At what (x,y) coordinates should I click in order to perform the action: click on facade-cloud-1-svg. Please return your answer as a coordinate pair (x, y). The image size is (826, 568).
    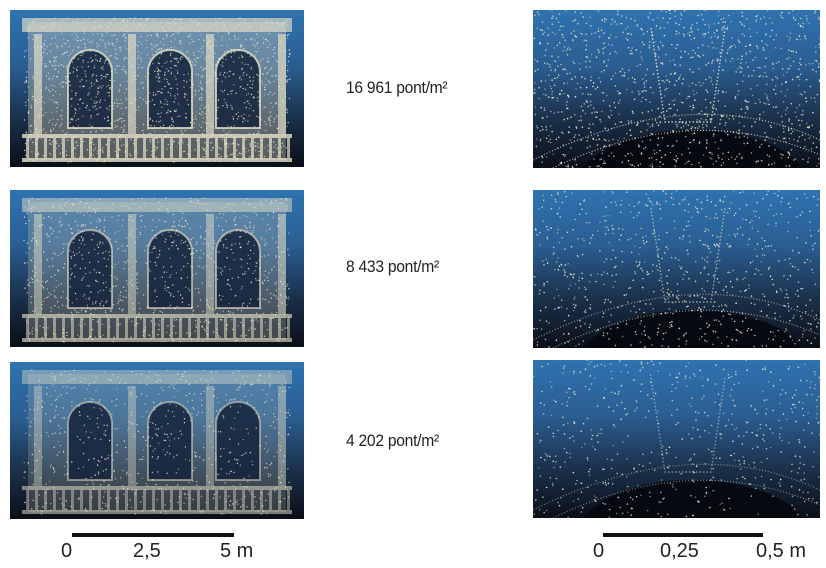
    Looking at the image, I should click on (157, 90).